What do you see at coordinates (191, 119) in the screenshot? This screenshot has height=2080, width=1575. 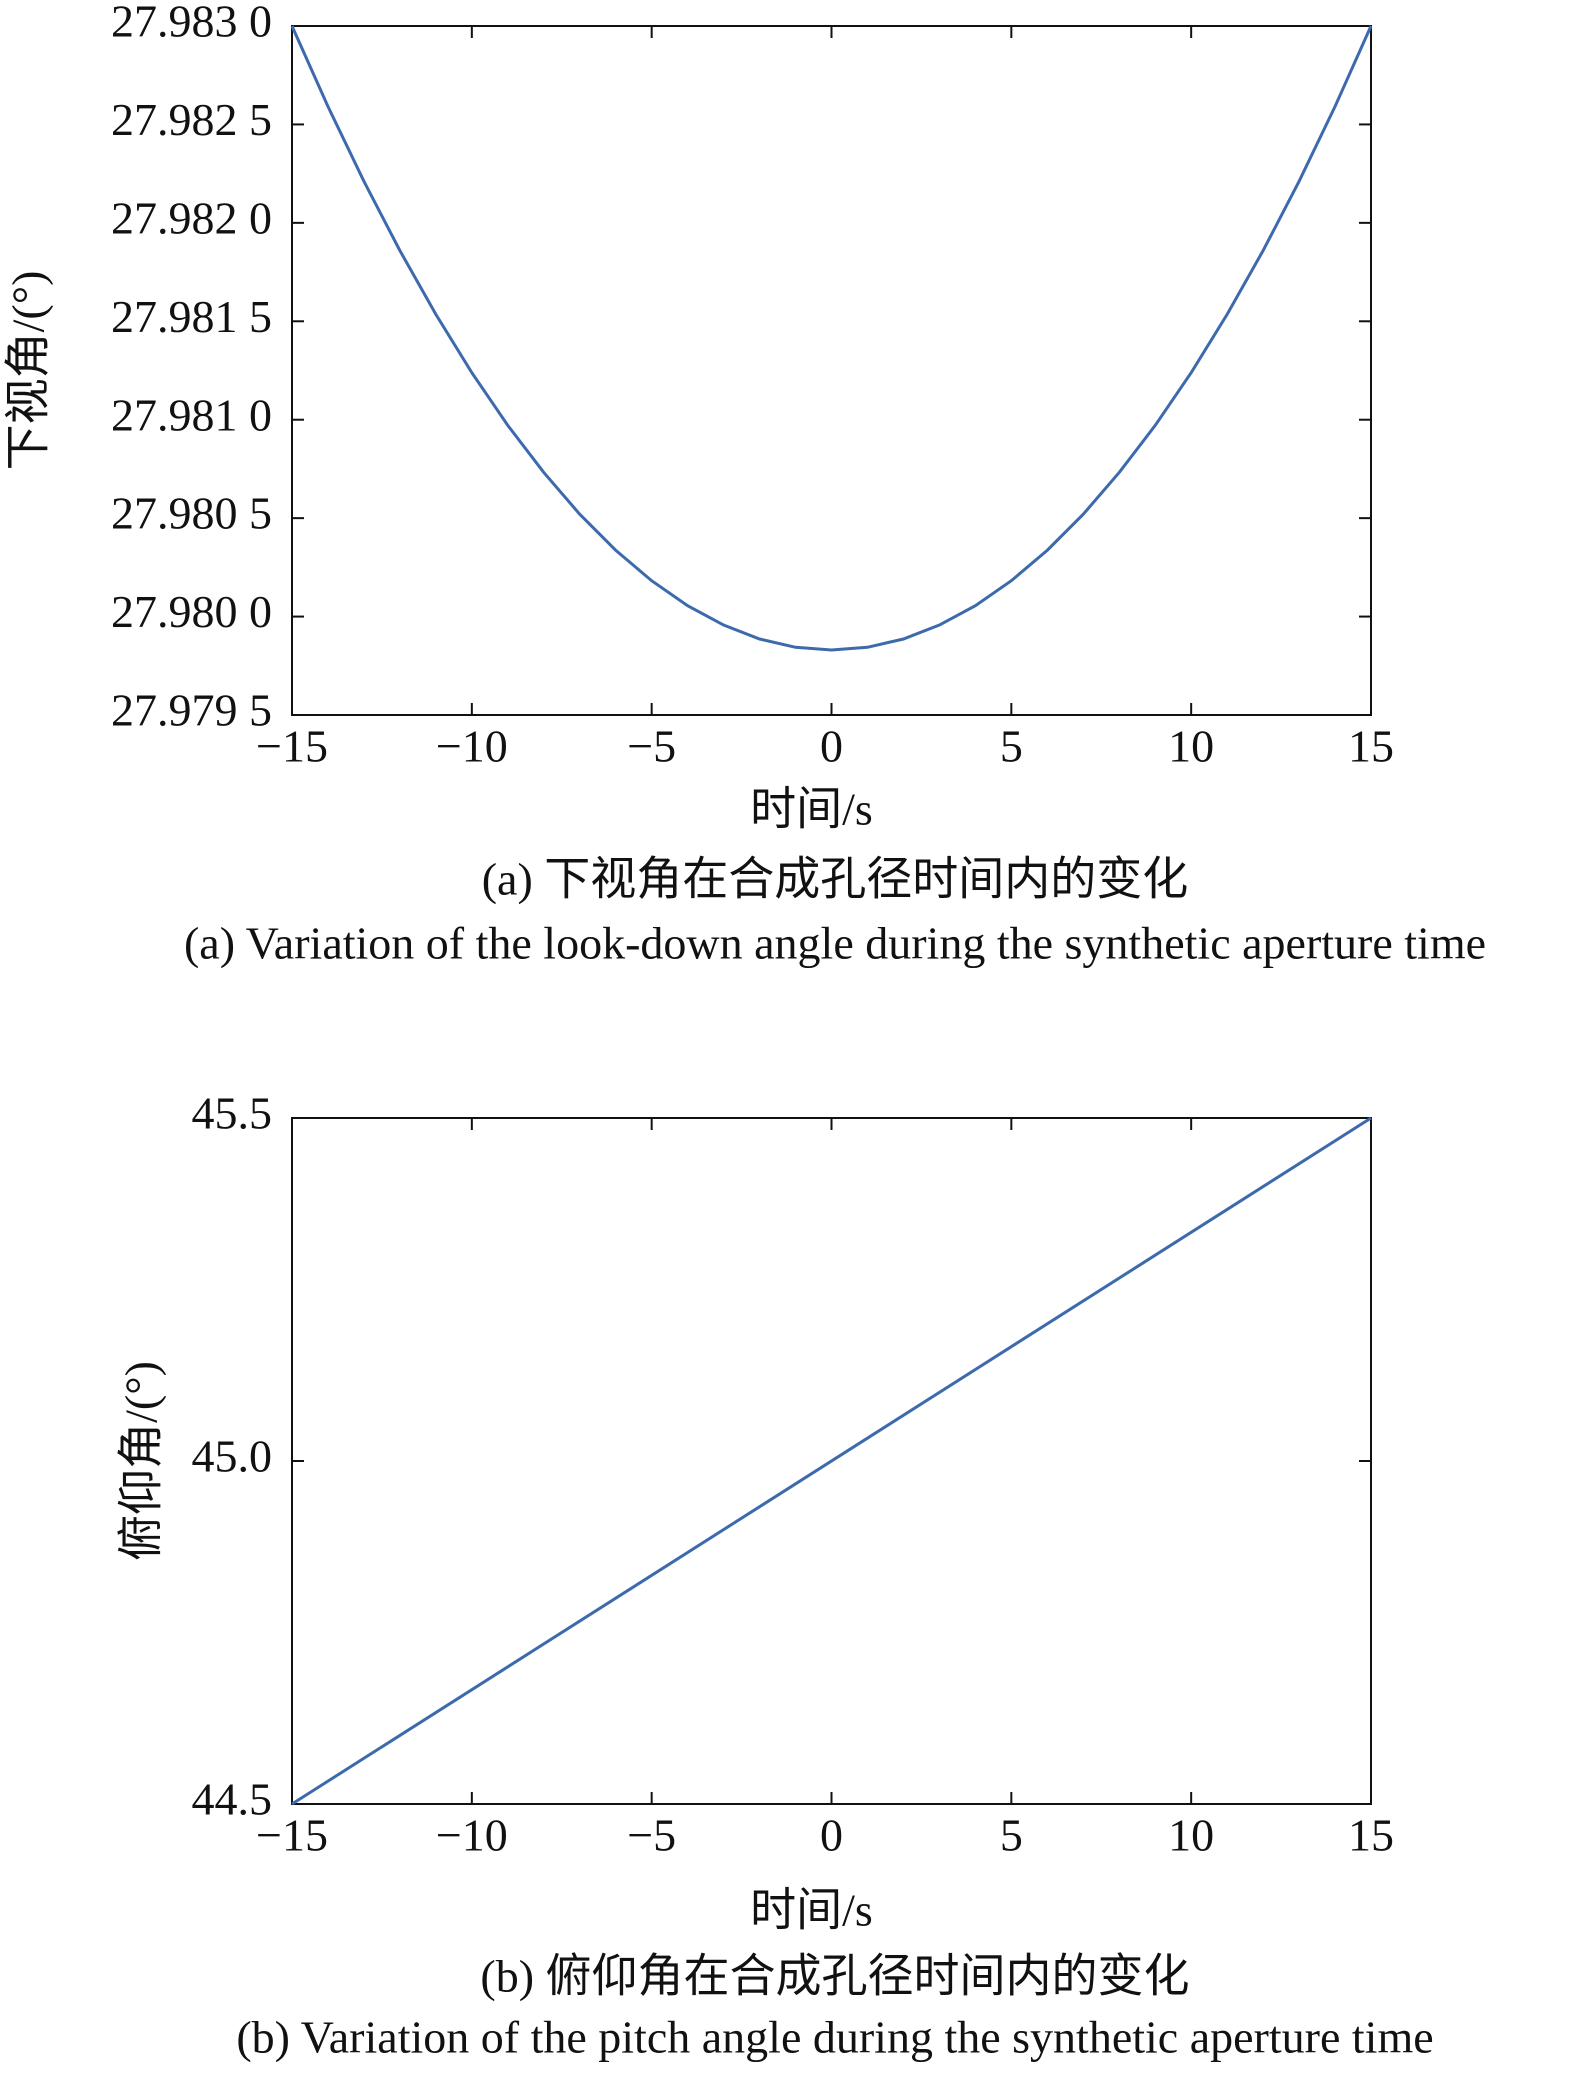 I see `y-tick-label: 27.982 5` at bounding box center [191, 119].